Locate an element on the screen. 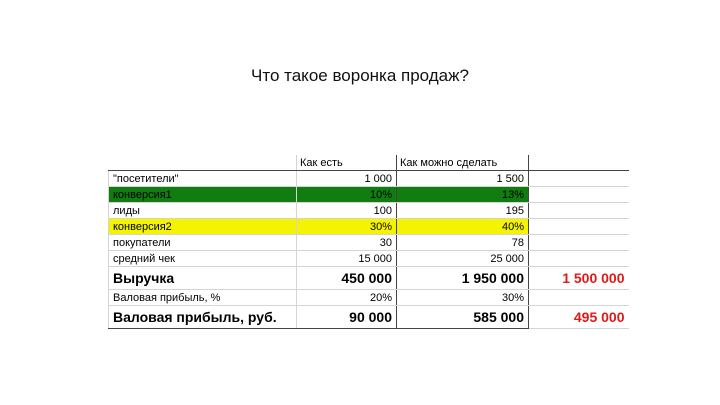 The height and width of the screenshot is (405, 720). cell-delta: 495 000 is located at coordinates (578, 317).